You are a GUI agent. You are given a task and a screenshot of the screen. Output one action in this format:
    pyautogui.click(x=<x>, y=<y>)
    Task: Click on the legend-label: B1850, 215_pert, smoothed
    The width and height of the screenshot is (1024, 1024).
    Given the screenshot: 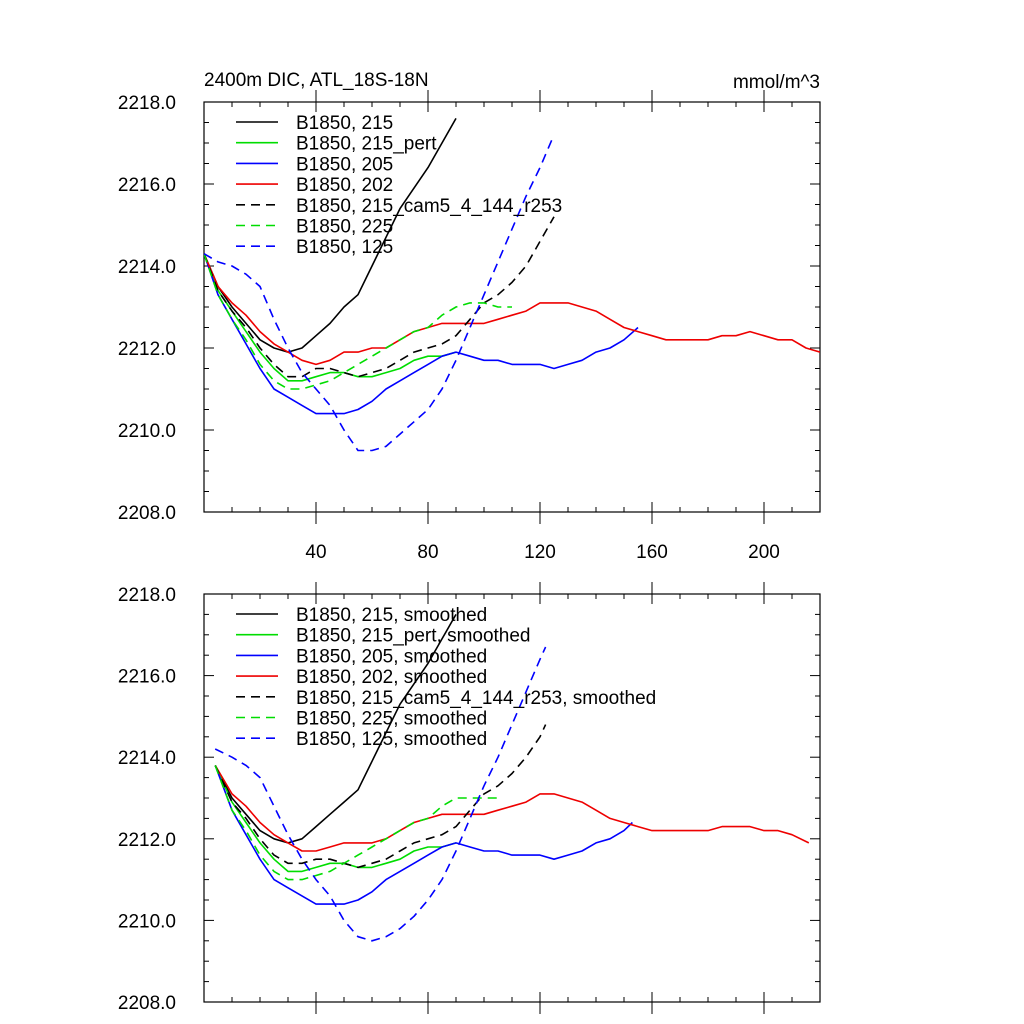 What is the action you would take?
    pyautogui.click(x=413, y=636)
    